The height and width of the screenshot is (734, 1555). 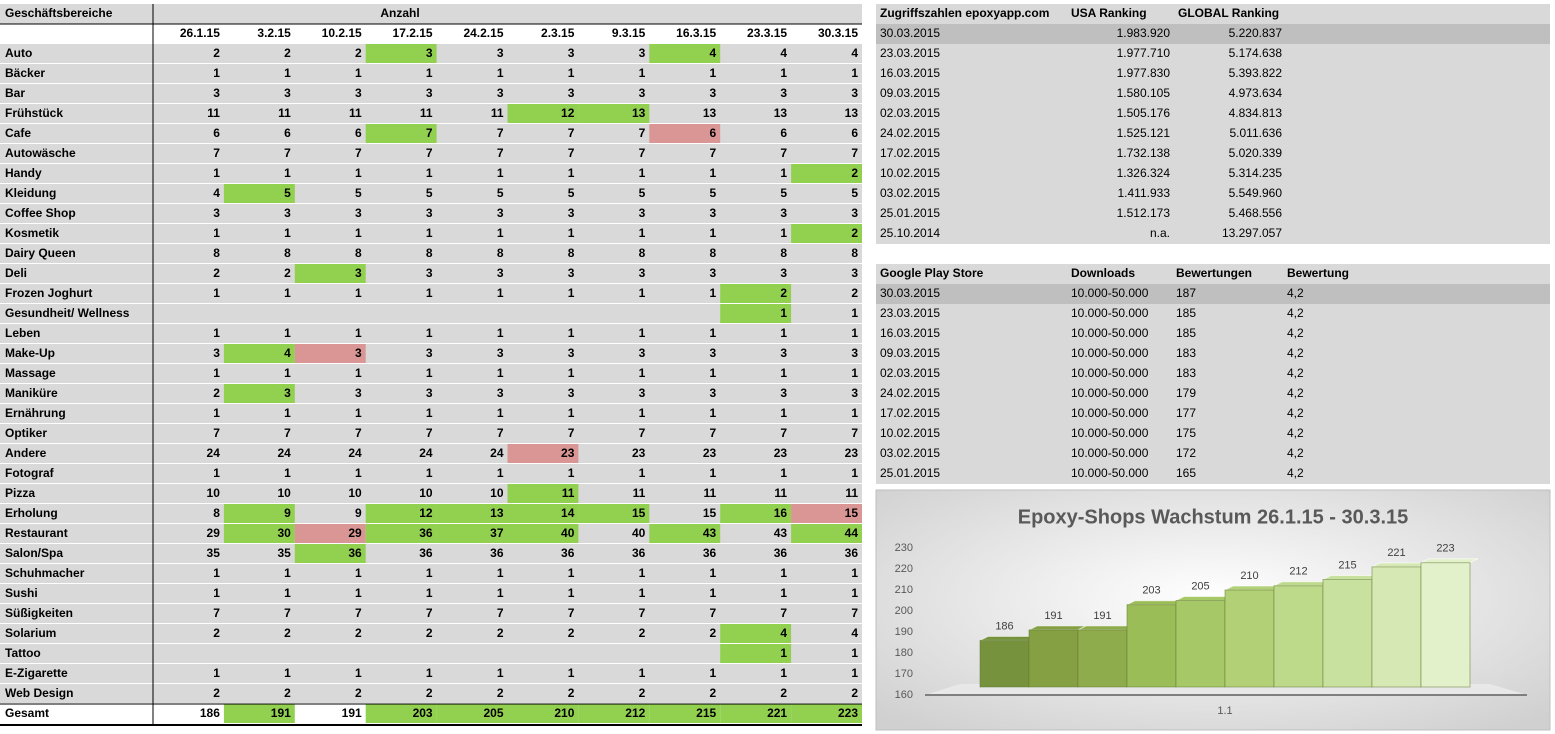 I want to click on cell: 165, so click(x=1186, y=473).